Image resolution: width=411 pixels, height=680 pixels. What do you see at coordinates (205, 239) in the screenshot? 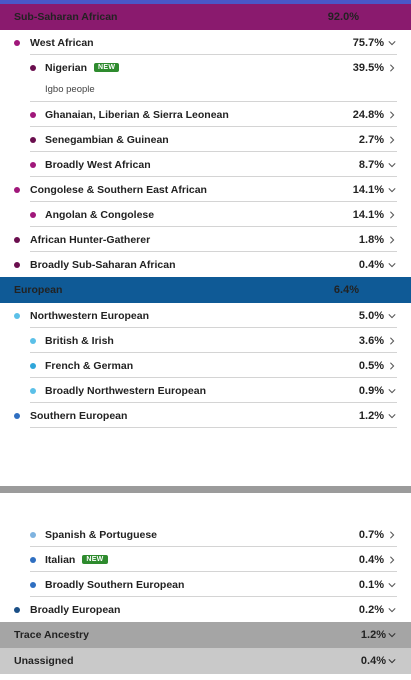
I see `ancestry-row-hunter-gatherer: African Hunter-Gatherer 1.8%` at bounding box center [205, 239].